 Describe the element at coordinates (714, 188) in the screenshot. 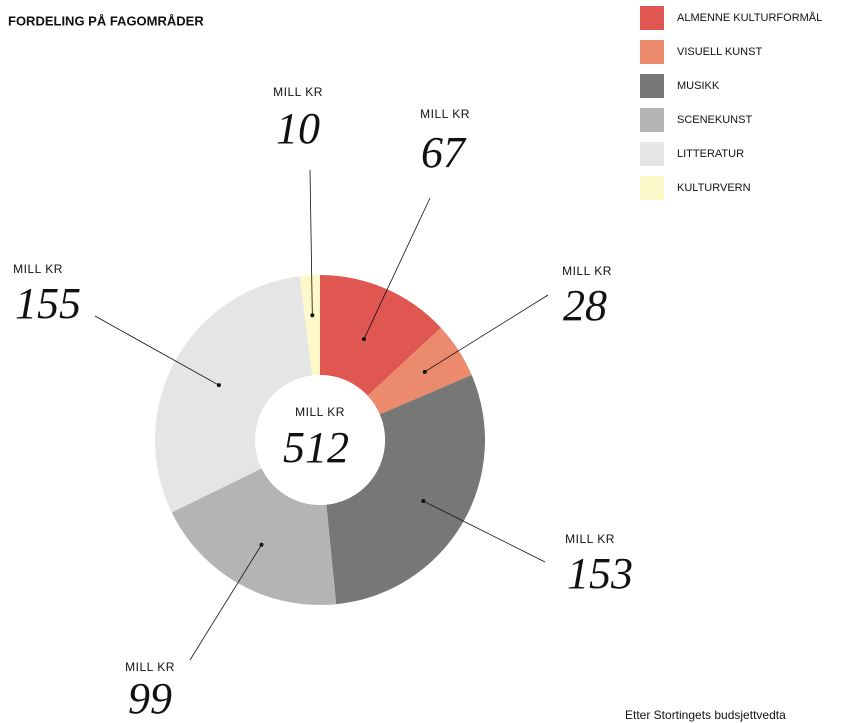

I see `legend-label: KULTURVERN` at that location.